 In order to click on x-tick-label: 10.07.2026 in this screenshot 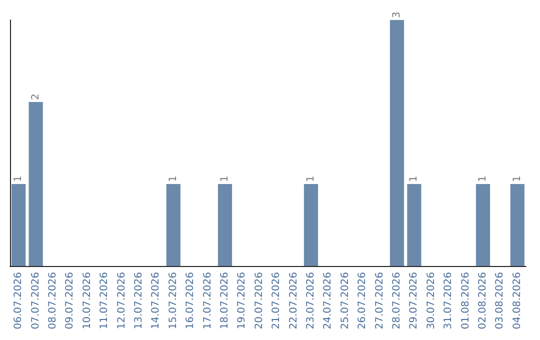, I will do `click(87, 301)`.